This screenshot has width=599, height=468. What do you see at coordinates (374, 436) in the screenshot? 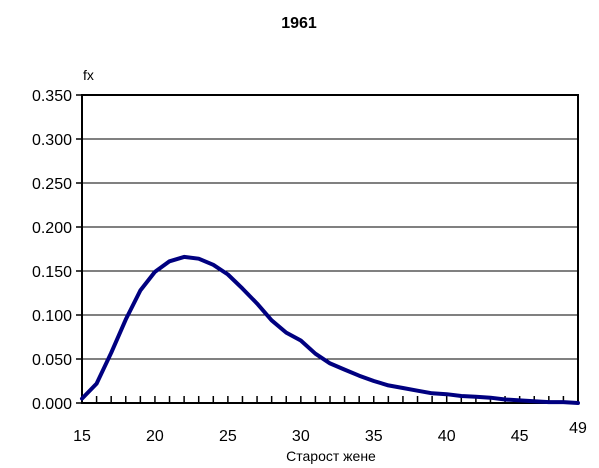
I see `x-tick-label: 35` at bounding box center [374, 436].